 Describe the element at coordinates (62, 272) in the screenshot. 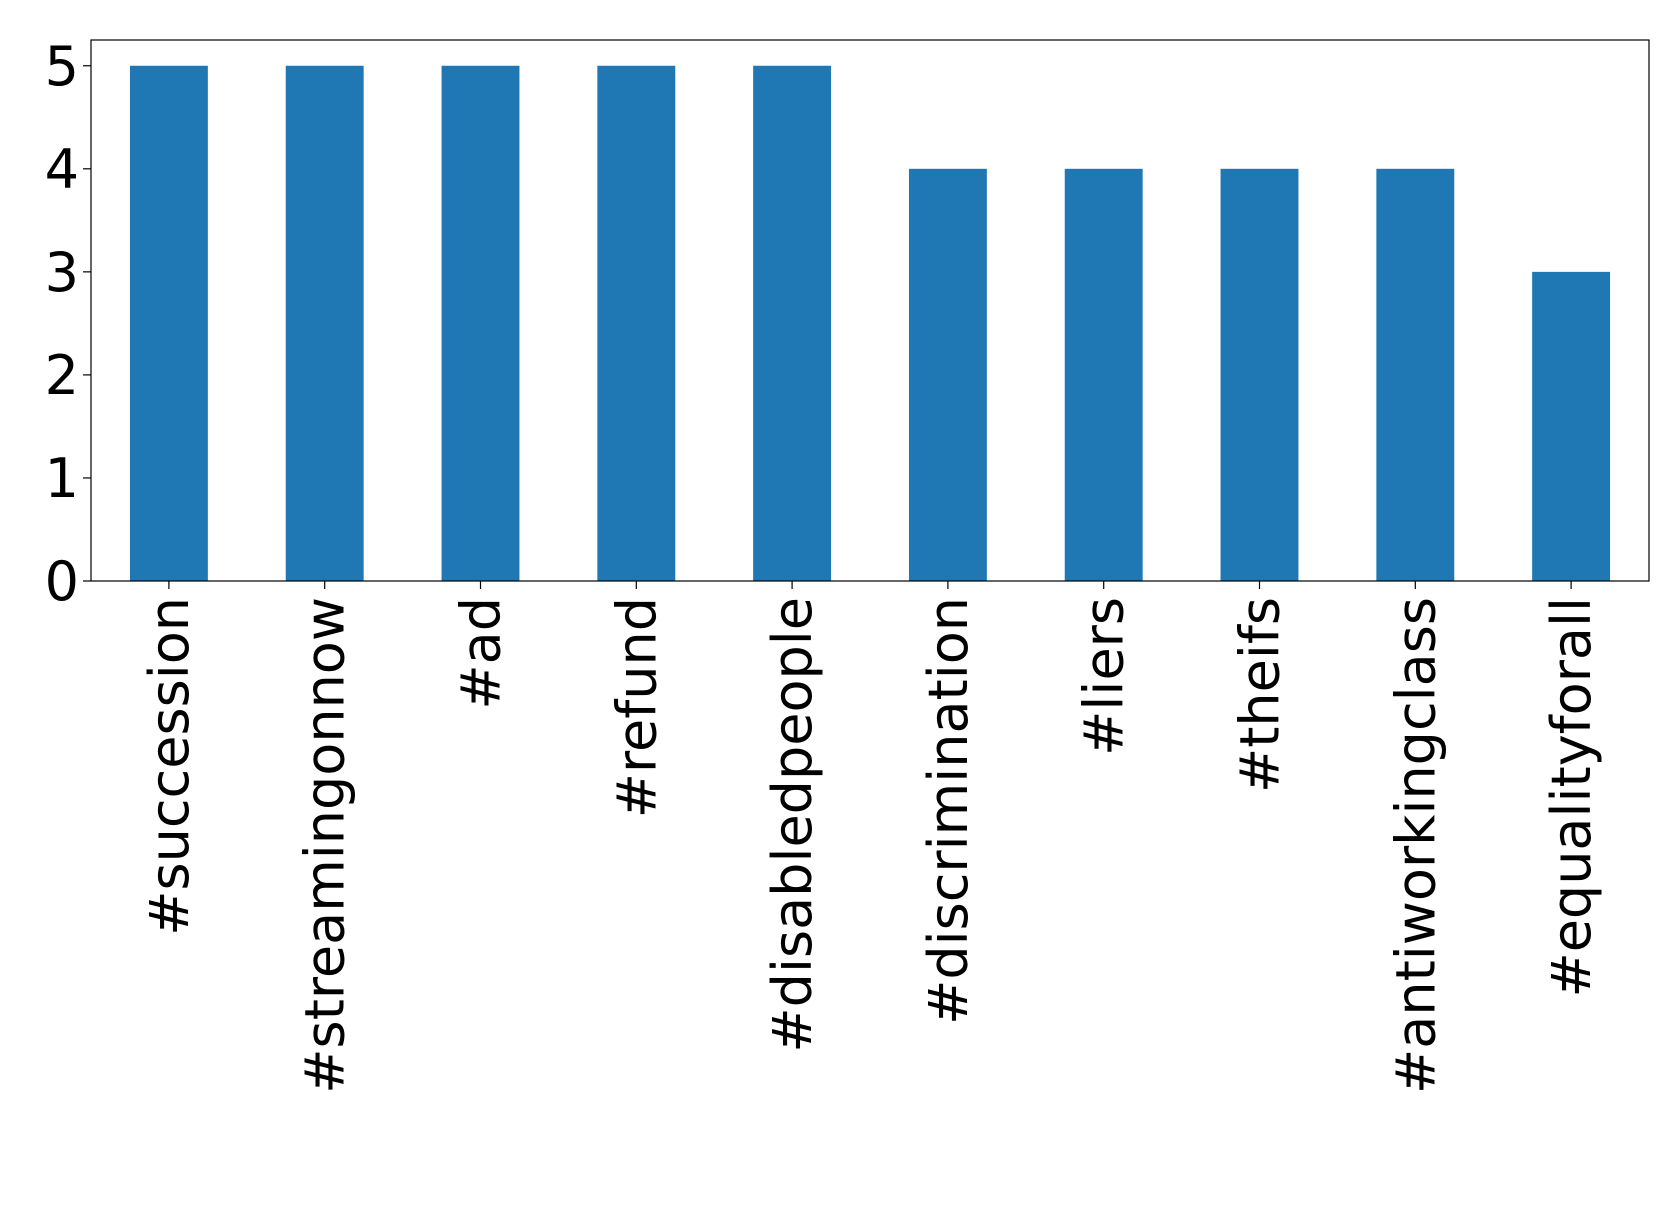

I see `y-tick-label: 3` at that location.